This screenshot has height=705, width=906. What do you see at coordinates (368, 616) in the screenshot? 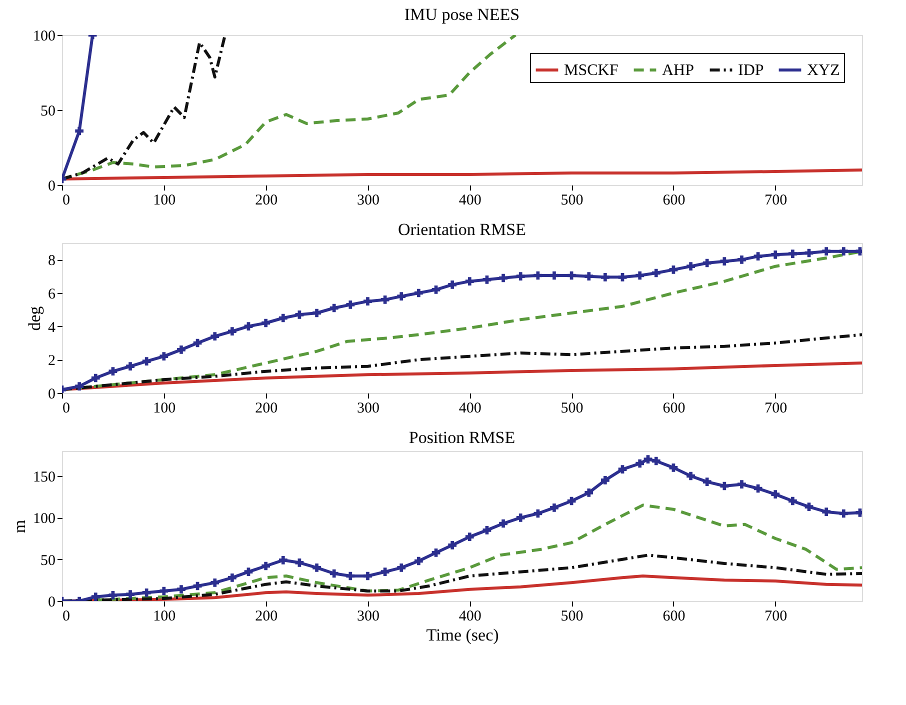
I see `x-tick-label: 300` at bounding box center [368, 616].